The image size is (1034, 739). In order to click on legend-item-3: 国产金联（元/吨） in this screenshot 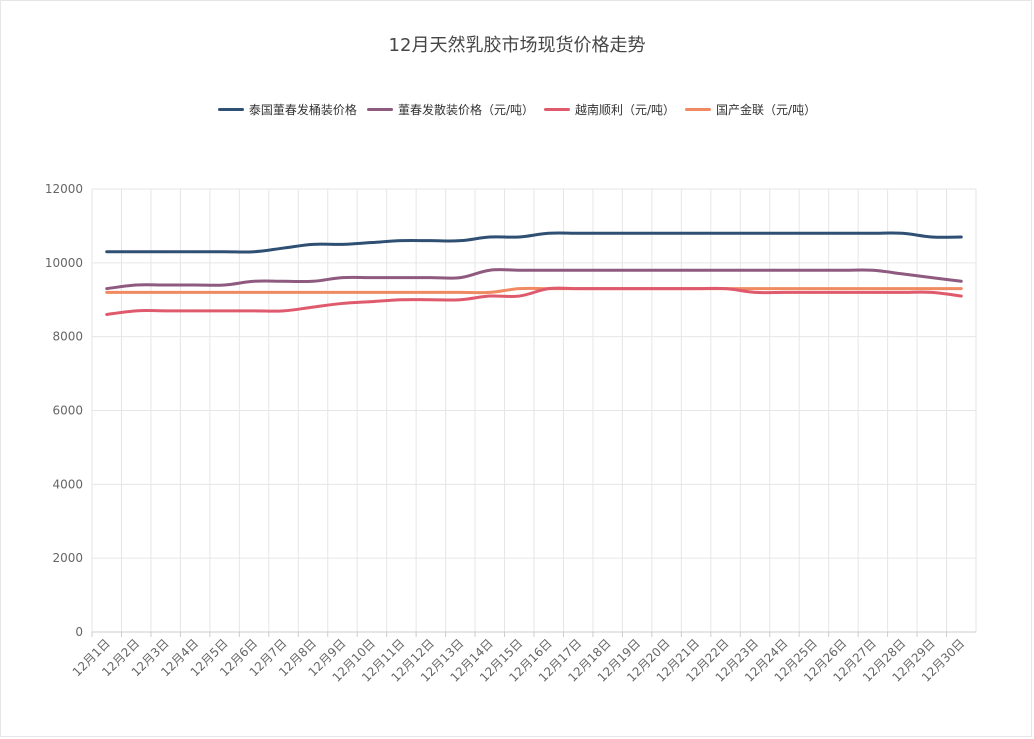, I will do `click(750, 109)`.